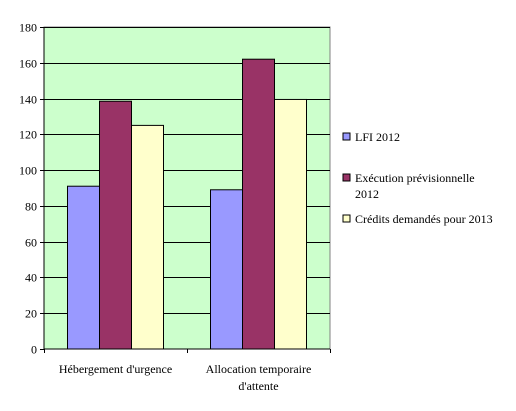 The image size is (516, 411). Describe the element at coordinates (28, 28) in the screenshot. I see `y-tick-label: 180` at that location.